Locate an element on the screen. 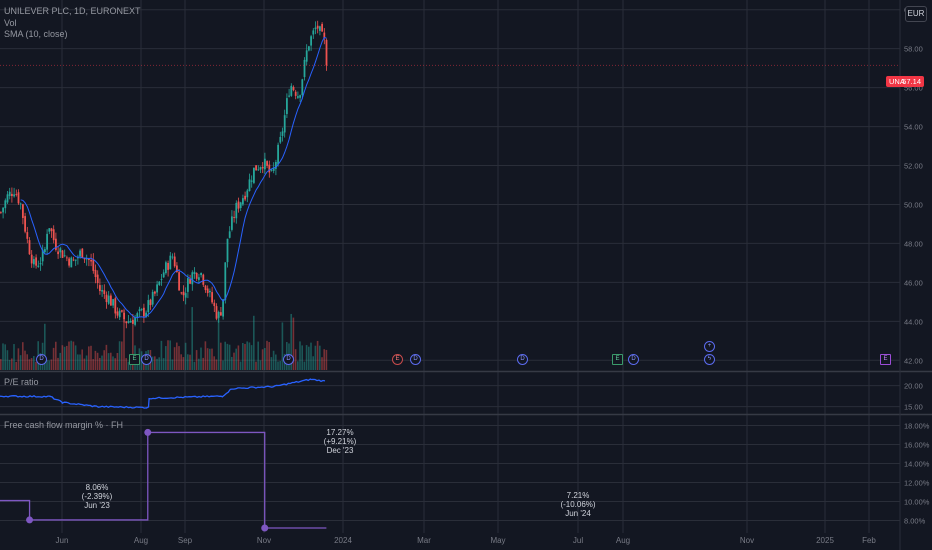 Image resolution: width=932 pixels, height=550 pixels. pe-ratio-legend: P/E ratio is located at coordinates (21, 382).